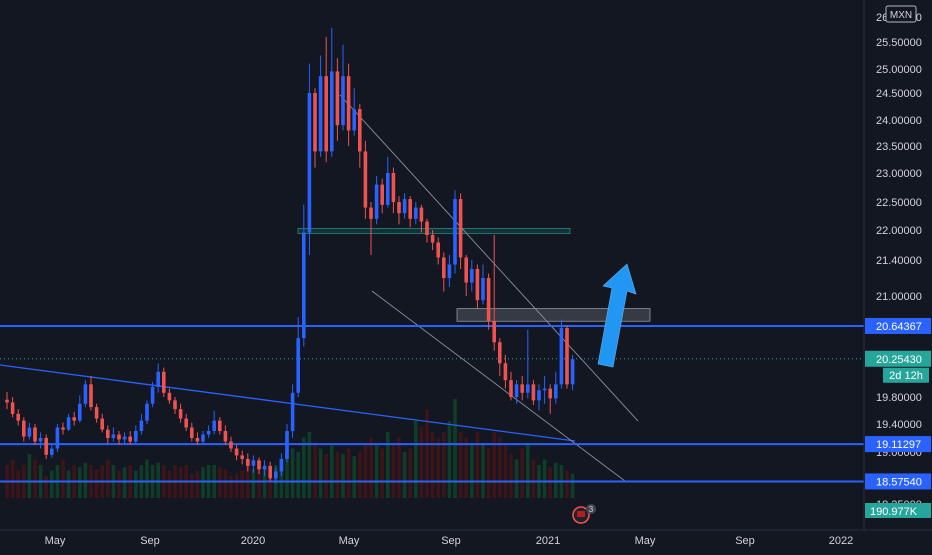 Image resolution: width=932 pixels, height=555 pixels. Describe the element at coordinates (548, 541) in the screenshot. I see `x-tick-label: 2021` at that location.